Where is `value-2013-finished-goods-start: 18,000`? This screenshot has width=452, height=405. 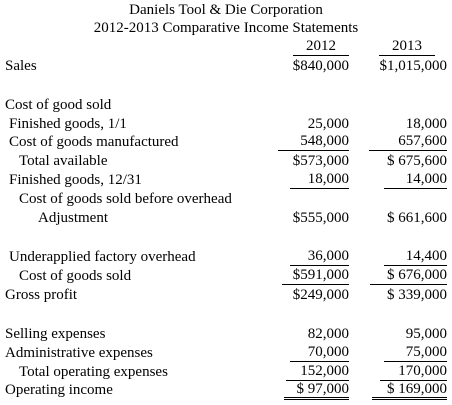
value-2013-finished-goods-start: 18,000 is located at coordinates (426, 124).